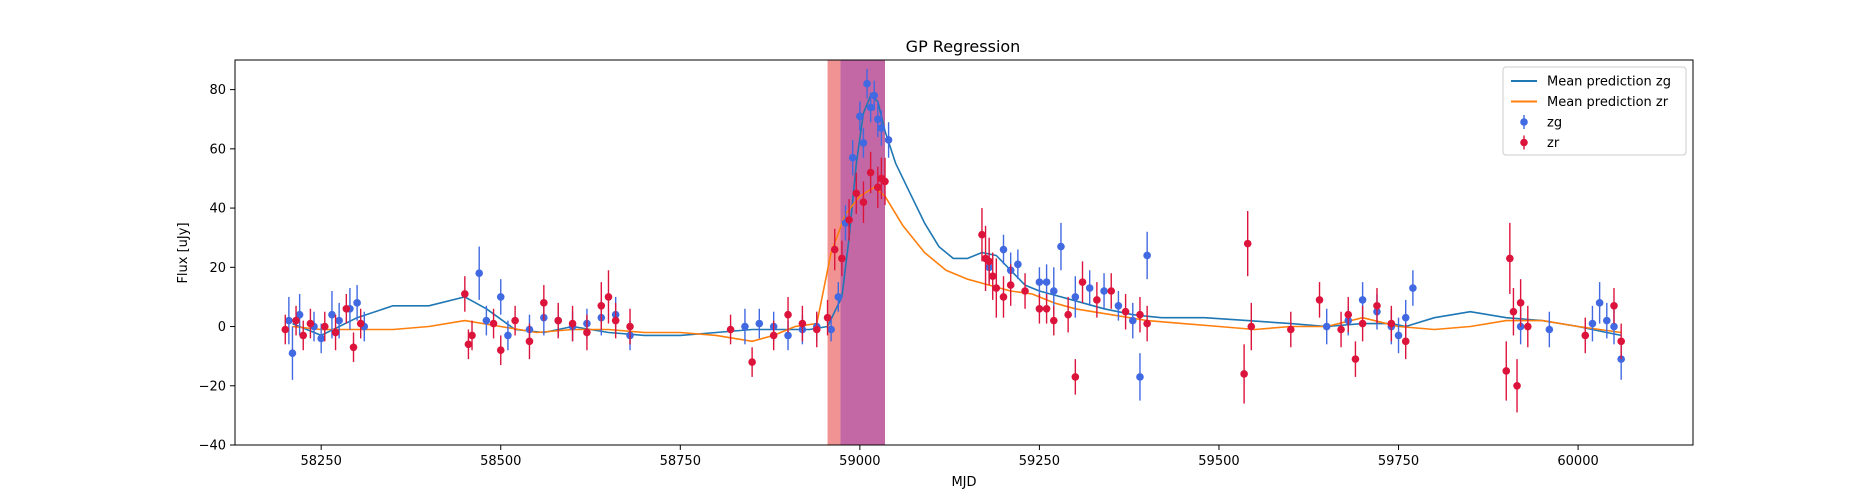 This screenshot has height=500, width=1875. I want to click on y-axis-ticks: −40 −20 0 20 40 60 80, so click(217, 268).